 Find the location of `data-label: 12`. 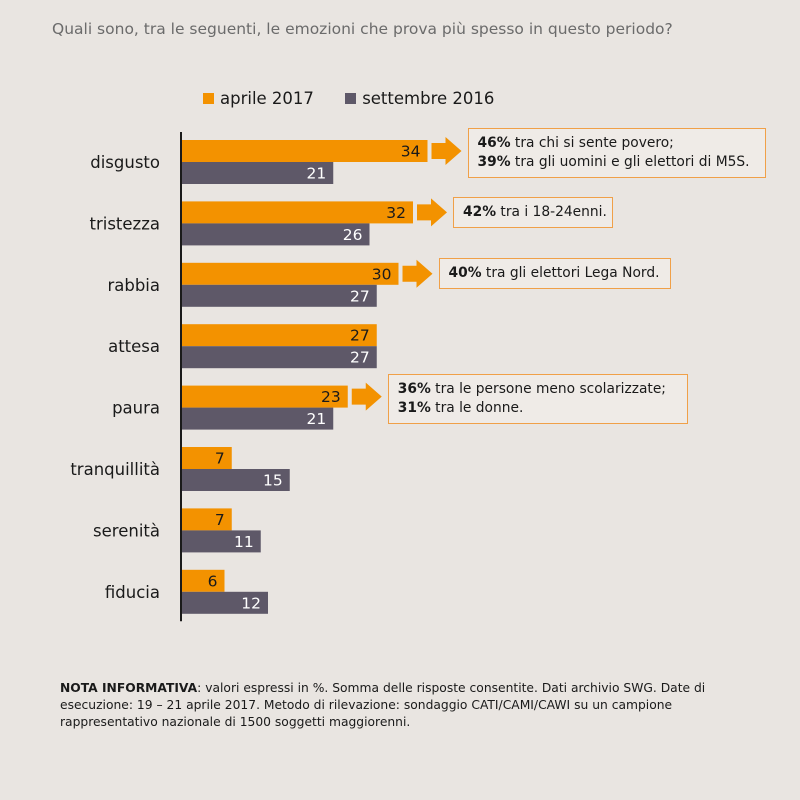

data-label: 12 is located at coordinates (251, 603).